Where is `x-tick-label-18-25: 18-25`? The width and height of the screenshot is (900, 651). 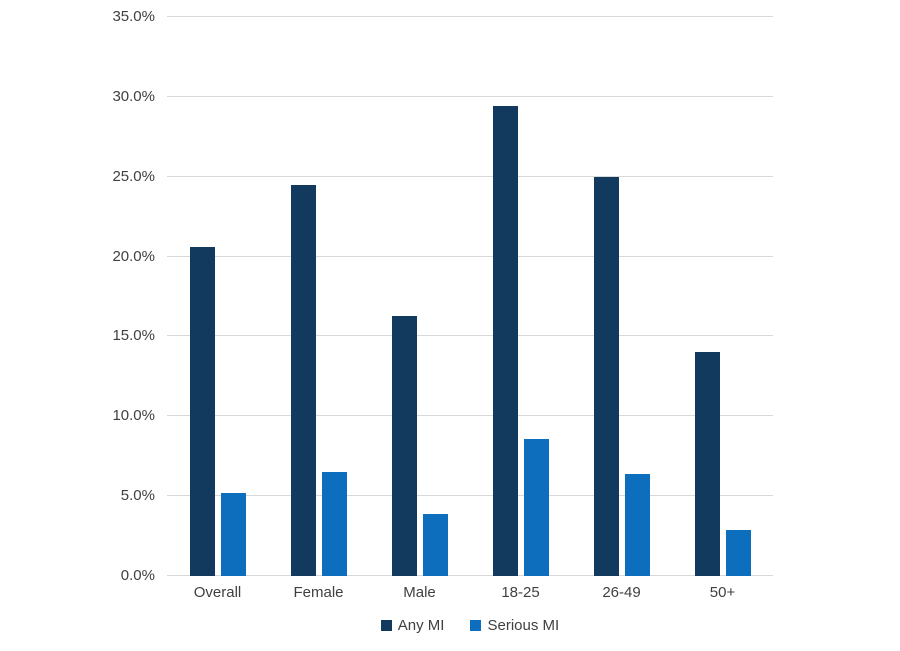 x-tick-label-18-25: 18-25 is located at coordinates (520, 592).